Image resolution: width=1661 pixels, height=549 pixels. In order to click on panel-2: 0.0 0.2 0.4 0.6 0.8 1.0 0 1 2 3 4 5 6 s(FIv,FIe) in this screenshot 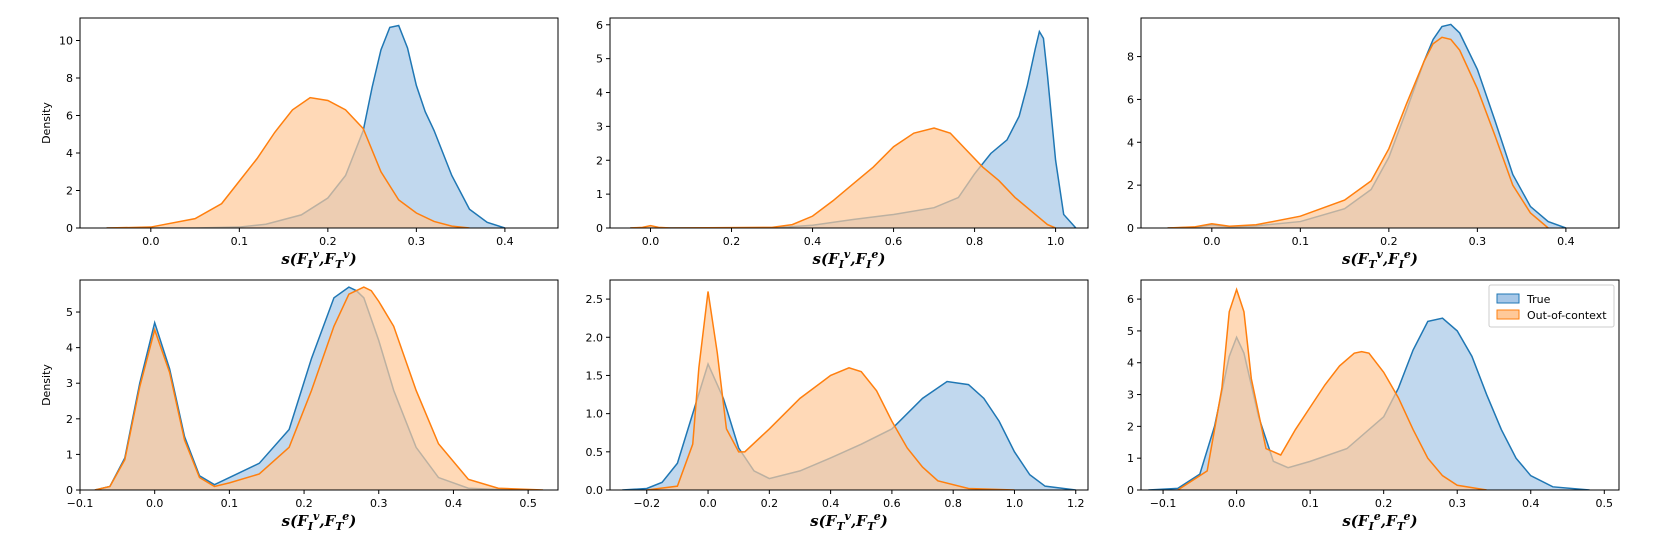, I will do `click(842, 144)`.